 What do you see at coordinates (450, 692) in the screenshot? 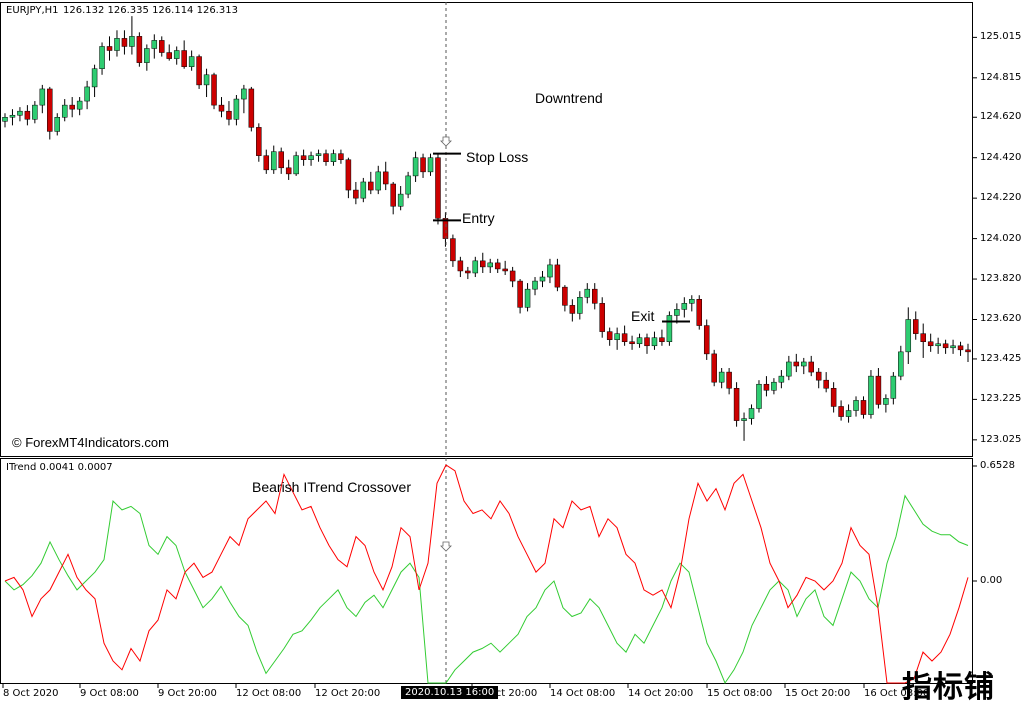
I see `cursor-time-badge: 2020.10.13 16:00` at bounding box center [450, 692].